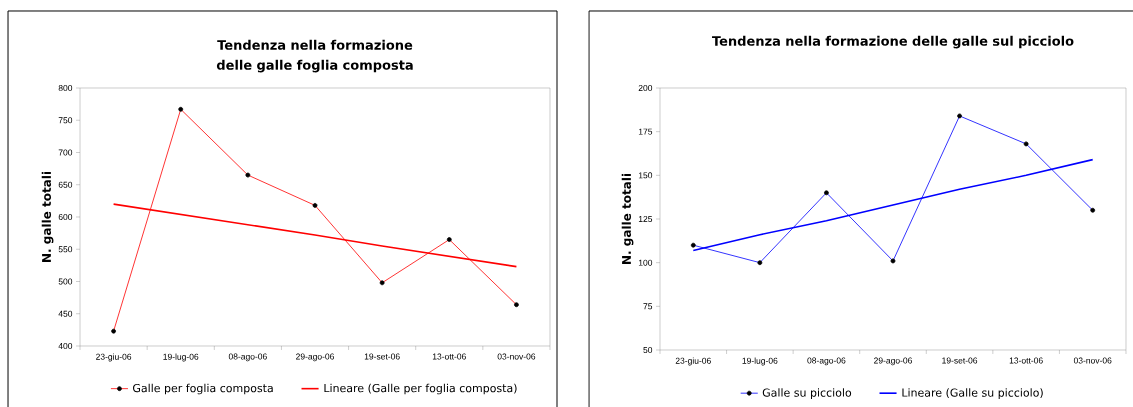 Image resolution: width=1133 pixels, height=407 pixels. What do you see at coordinates (893, 42) in the screenshot?
I see `chart-title: Tendenza nella formazione delle galle sul picciolo` at bounding box center [893, 42].